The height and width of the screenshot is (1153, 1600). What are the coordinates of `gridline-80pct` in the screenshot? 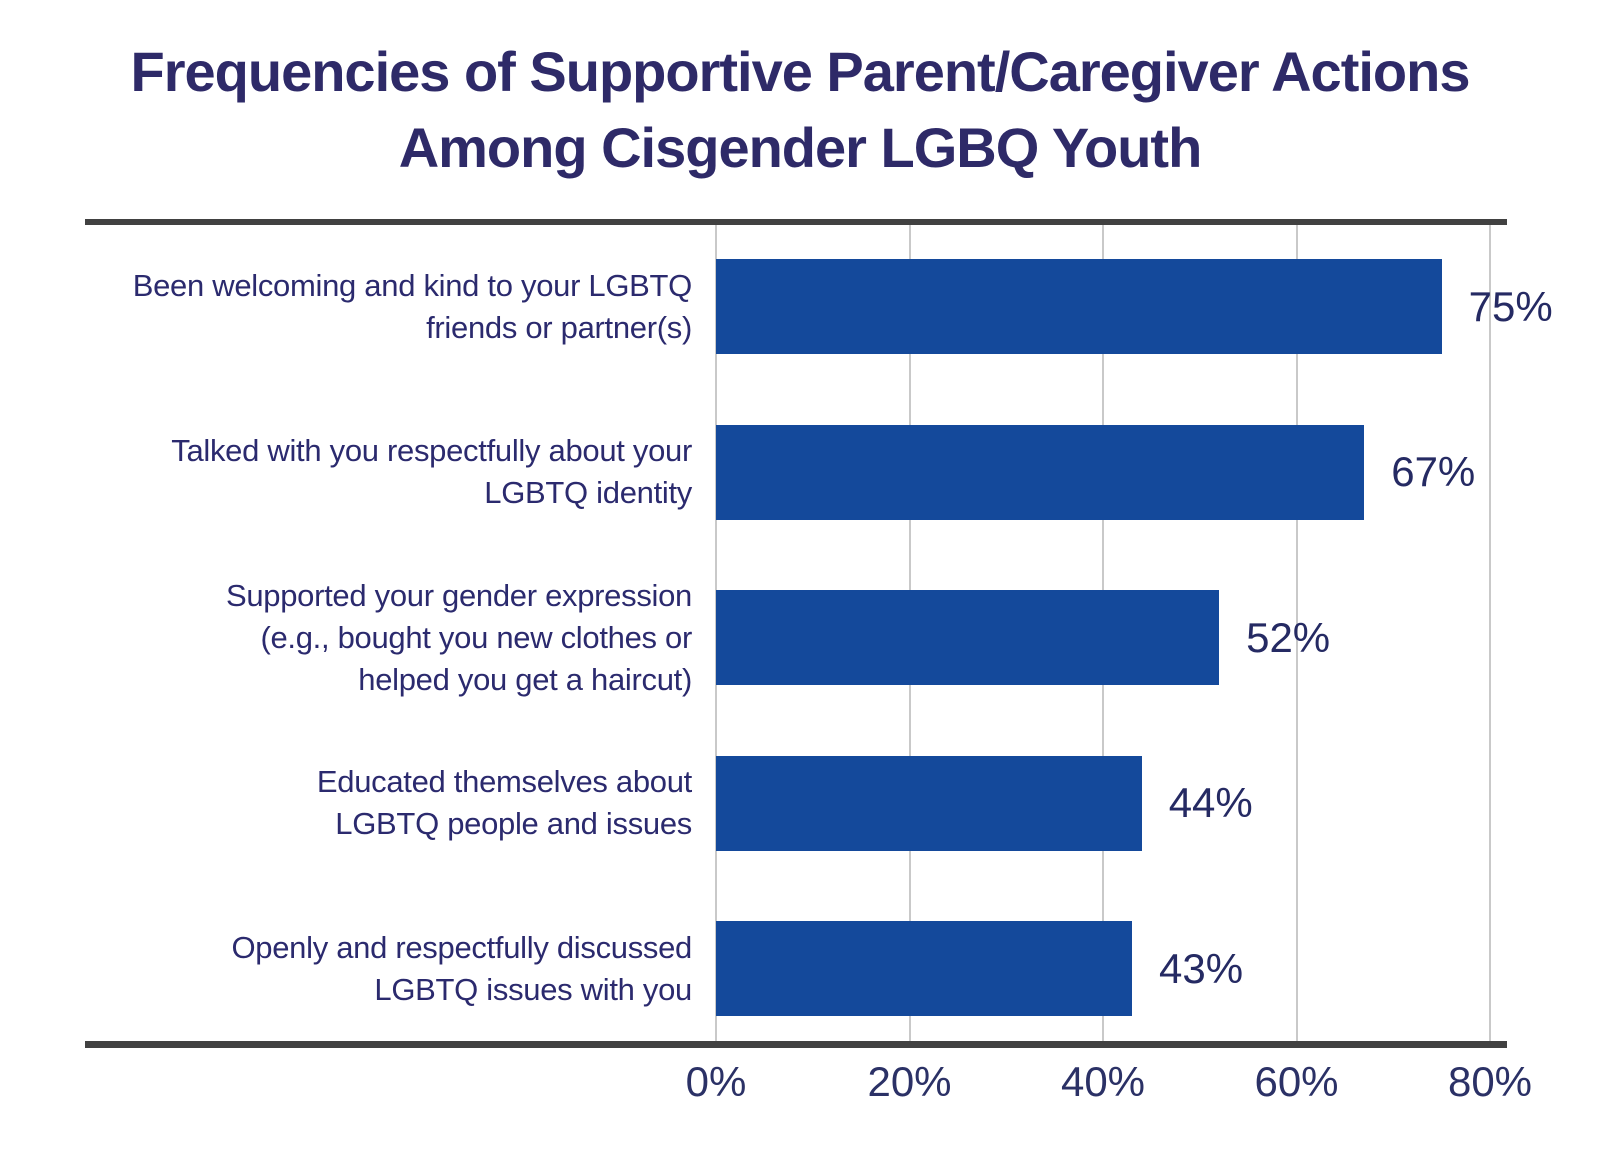 It's located at (1490, 633).